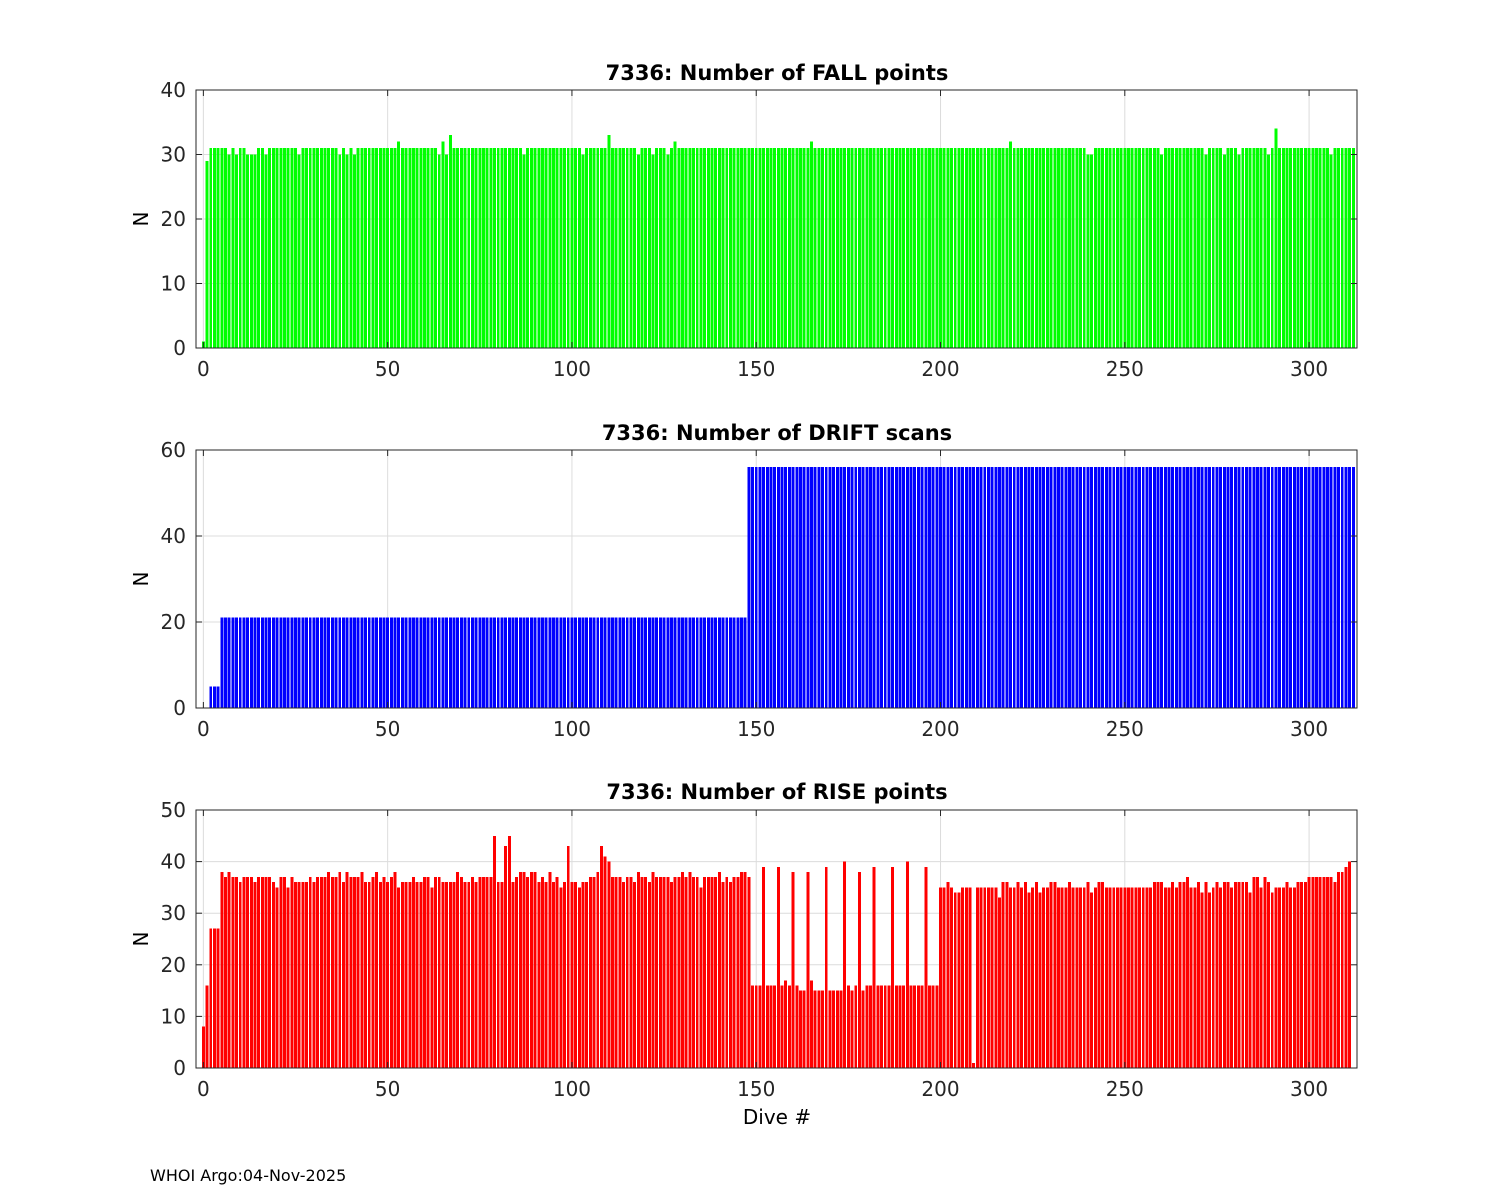 The width and height of the screenshot is (1500, 1200). Describe the element at coordinates (777, 433) in the screenshot. I see `drift-chart-title: 7336: Number of DRIFT scans` at that location.